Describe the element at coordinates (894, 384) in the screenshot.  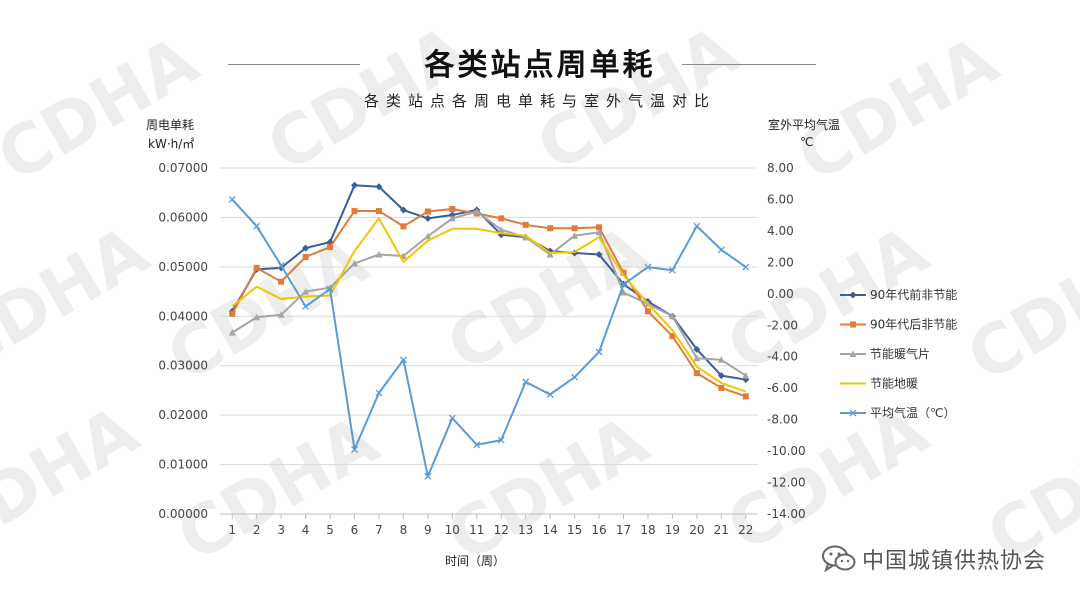
I see `legend-label: 节能地暖` at that location.